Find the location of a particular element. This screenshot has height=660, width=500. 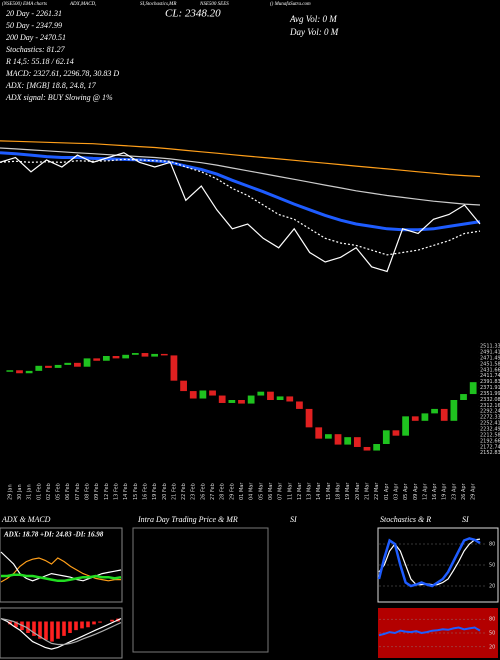

y-tick-label: 2511.33 is located at coordinates (490, 347).